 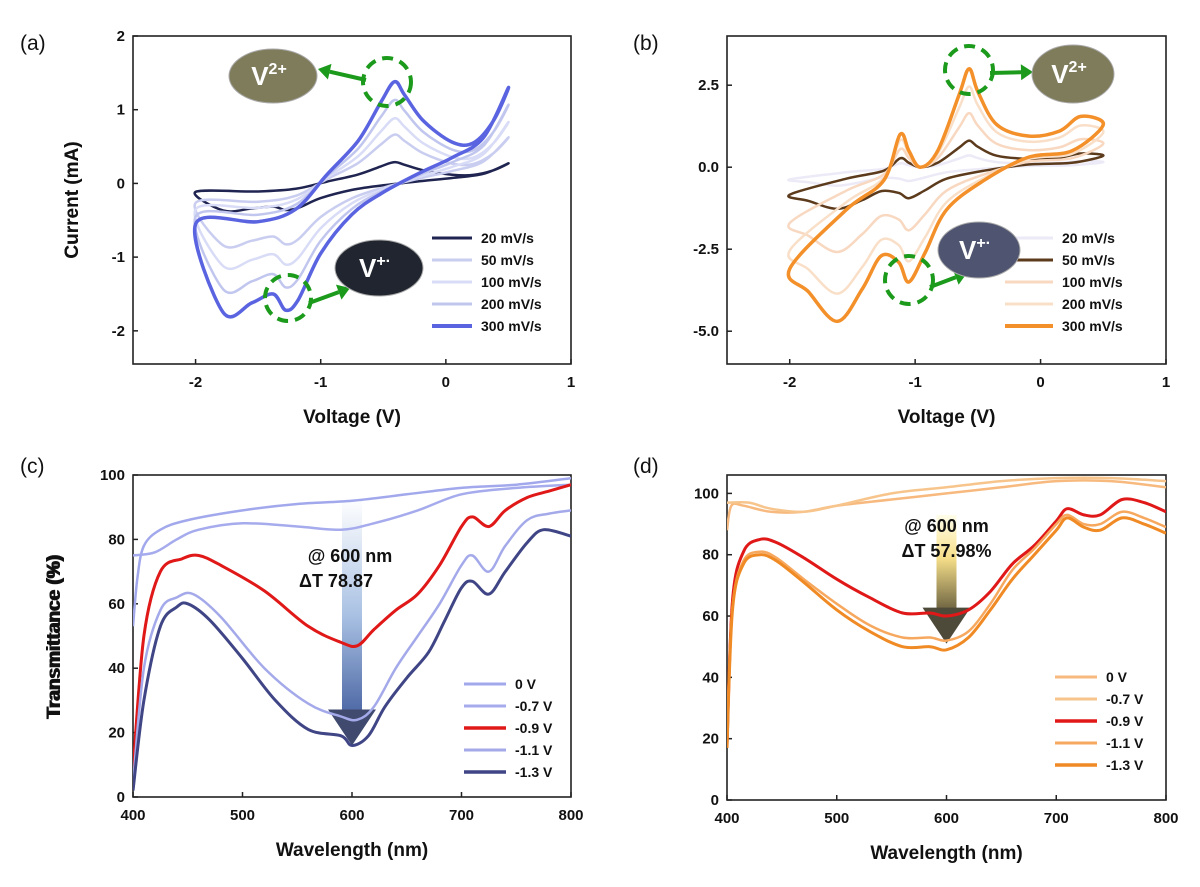 I want to click on legend-label: 300 mV/s, so click(x=511, y=326).